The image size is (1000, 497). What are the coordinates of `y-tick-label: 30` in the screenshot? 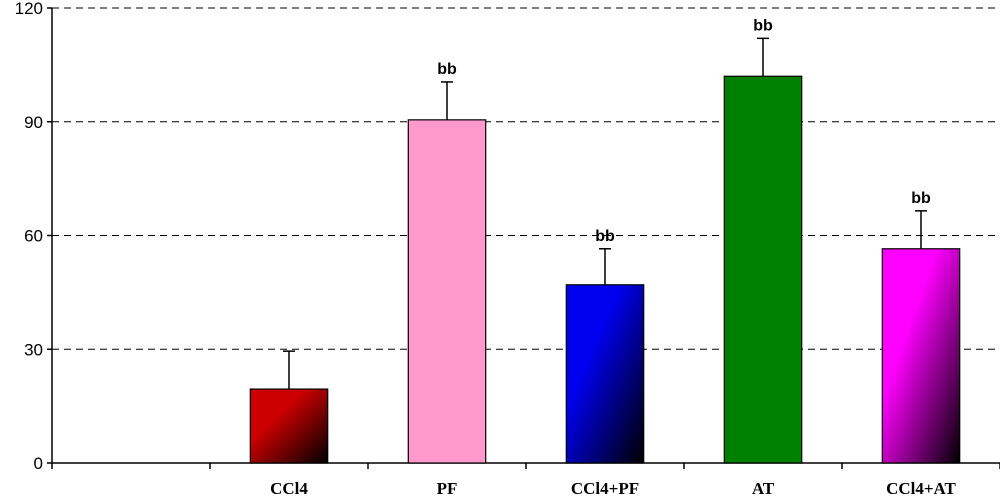 It's located at (33, 349).